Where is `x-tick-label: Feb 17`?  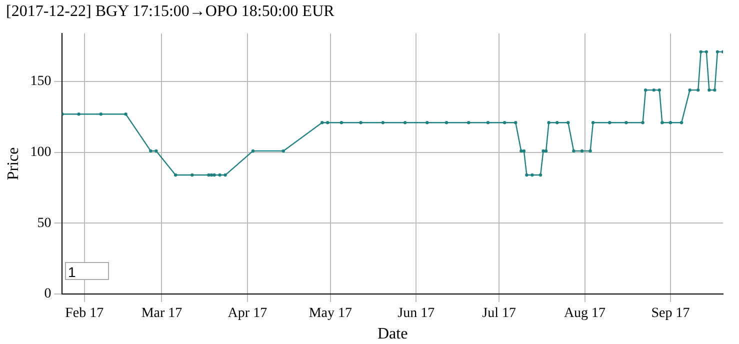
x-tick-label: Feb 17 is located at coordinates (84, 314).